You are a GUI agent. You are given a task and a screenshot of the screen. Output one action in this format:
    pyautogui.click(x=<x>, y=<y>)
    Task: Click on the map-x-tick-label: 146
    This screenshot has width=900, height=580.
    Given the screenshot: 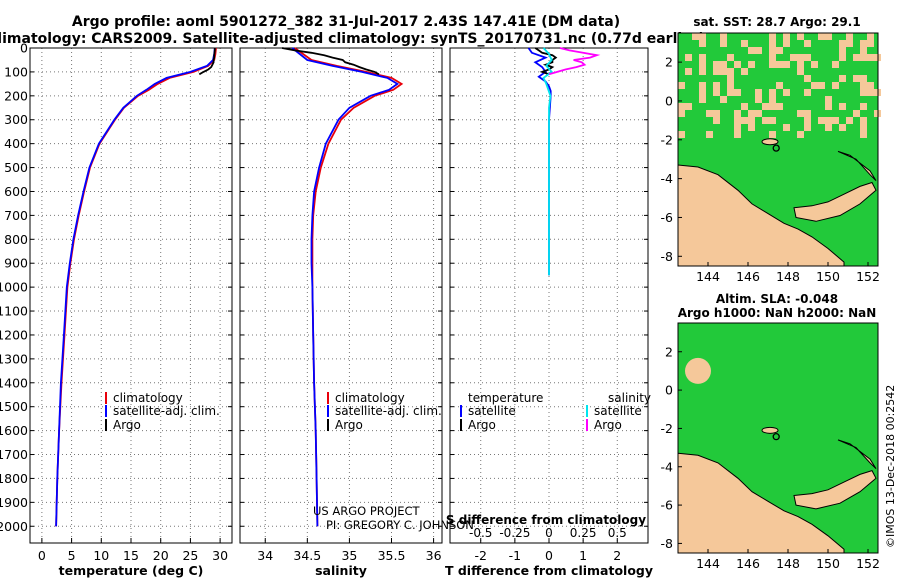 What is the action you would take?
    pyautogui.click(x=748, y=276)
    